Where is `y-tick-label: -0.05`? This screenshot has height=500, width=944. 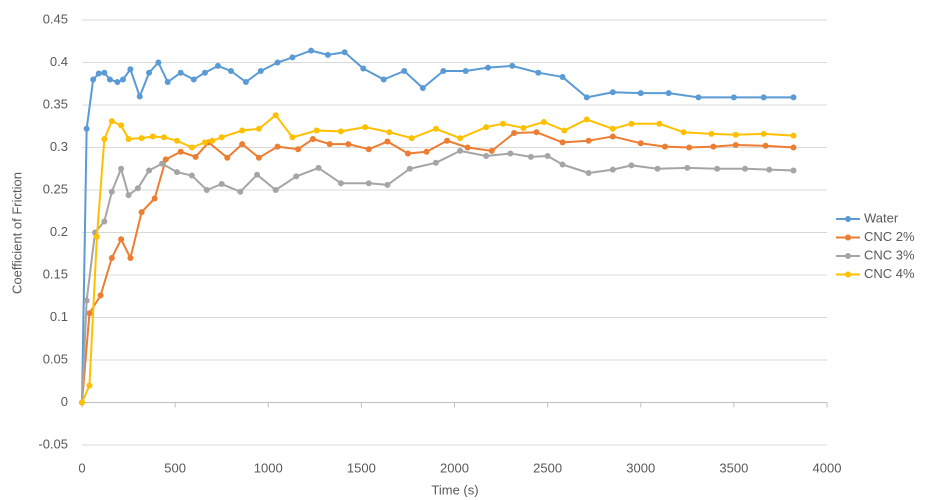 y-tick-label: -0.05 is located at coordinates (53, 443).